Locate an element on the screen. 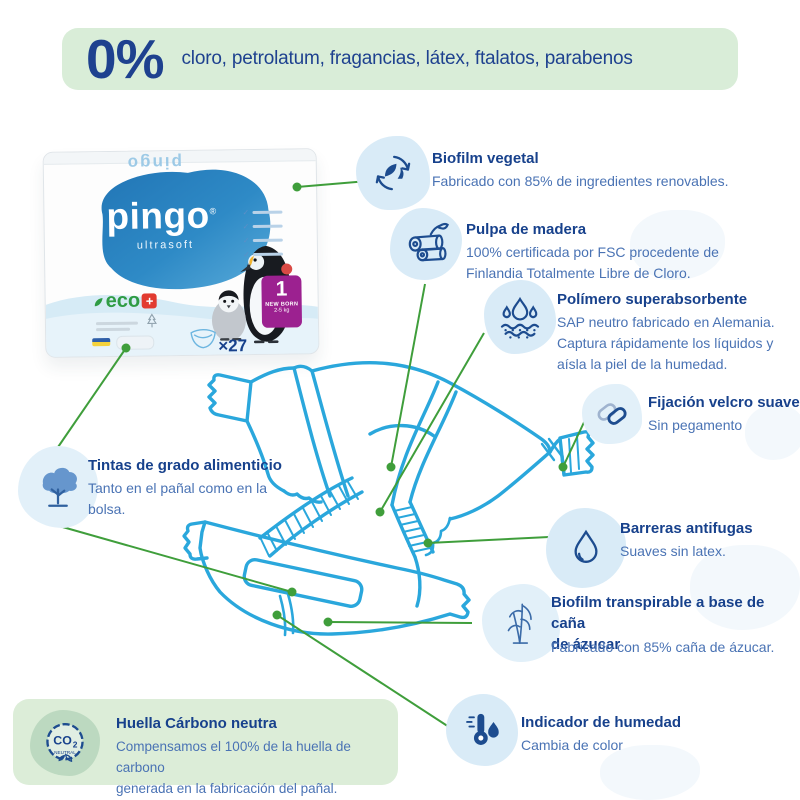 This screenshot has width=800, height=800. brand-trademark: ® is located at coordinates (213, 211).